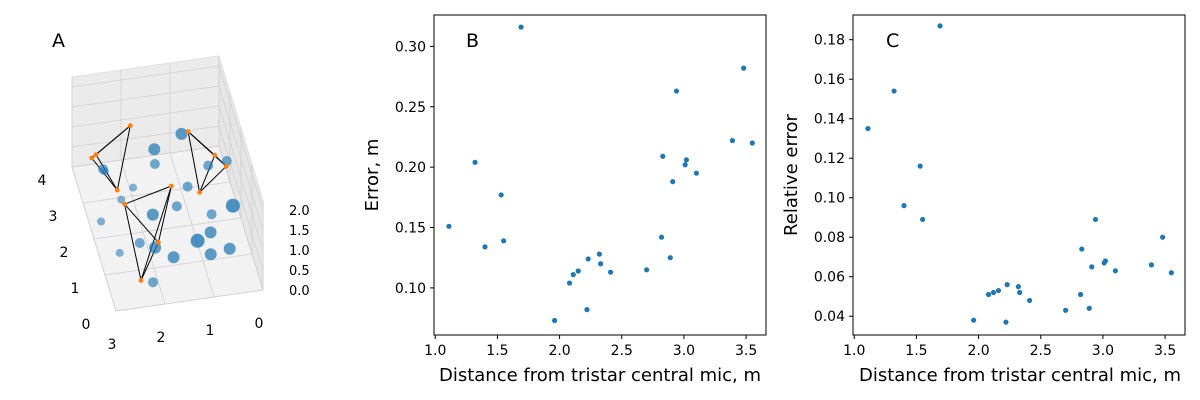 This screenshot has height=400, width=1200. What do you see at coordinates (829, 159) in the screenshot?
I see `panel-c-ytick-label: 0.12` at bounding box center [829, 159].